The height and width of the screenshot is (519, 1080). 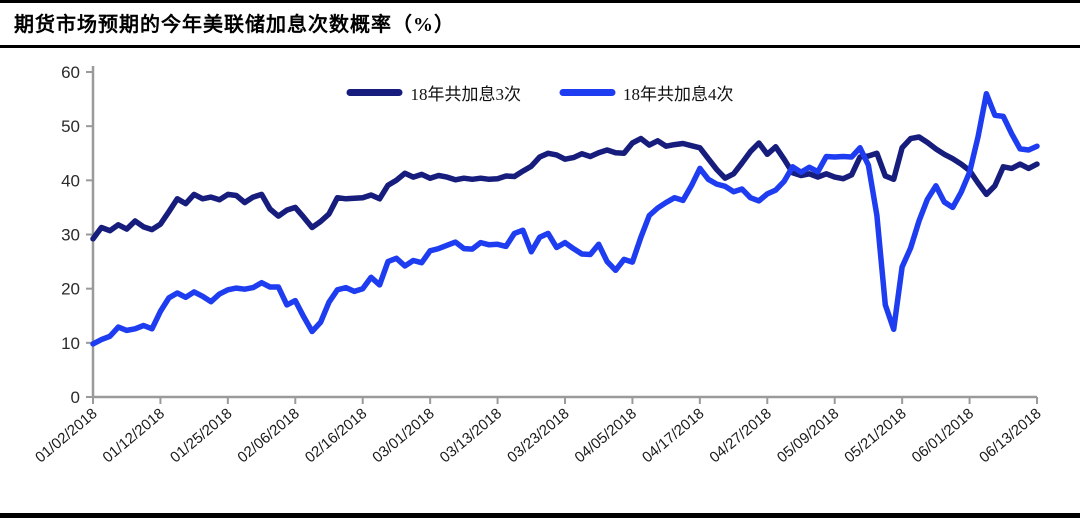 What do you see at coordinates (336, 435) in the screenshot?
I see `x-tick-label: 02/16/2018` at bounding box center [336, 435].